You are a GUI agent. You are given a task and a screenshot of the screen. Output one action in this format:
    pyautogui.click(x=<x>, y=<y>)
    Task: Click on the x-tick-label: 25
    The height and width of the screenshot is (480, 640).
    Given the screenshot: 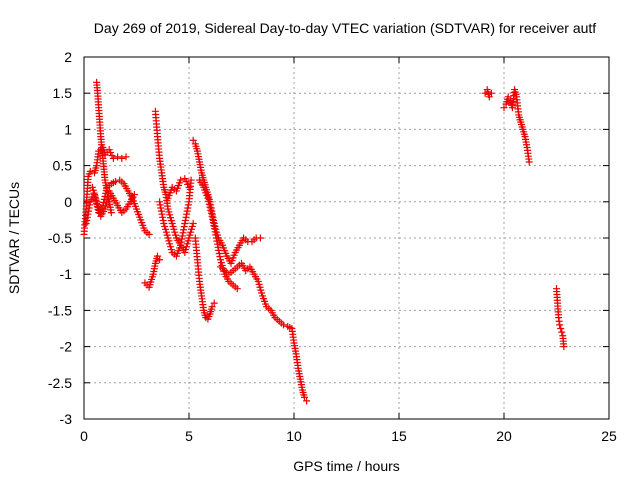 What is the action you would take?
    pyautogui.click(x=609, y=436)
    